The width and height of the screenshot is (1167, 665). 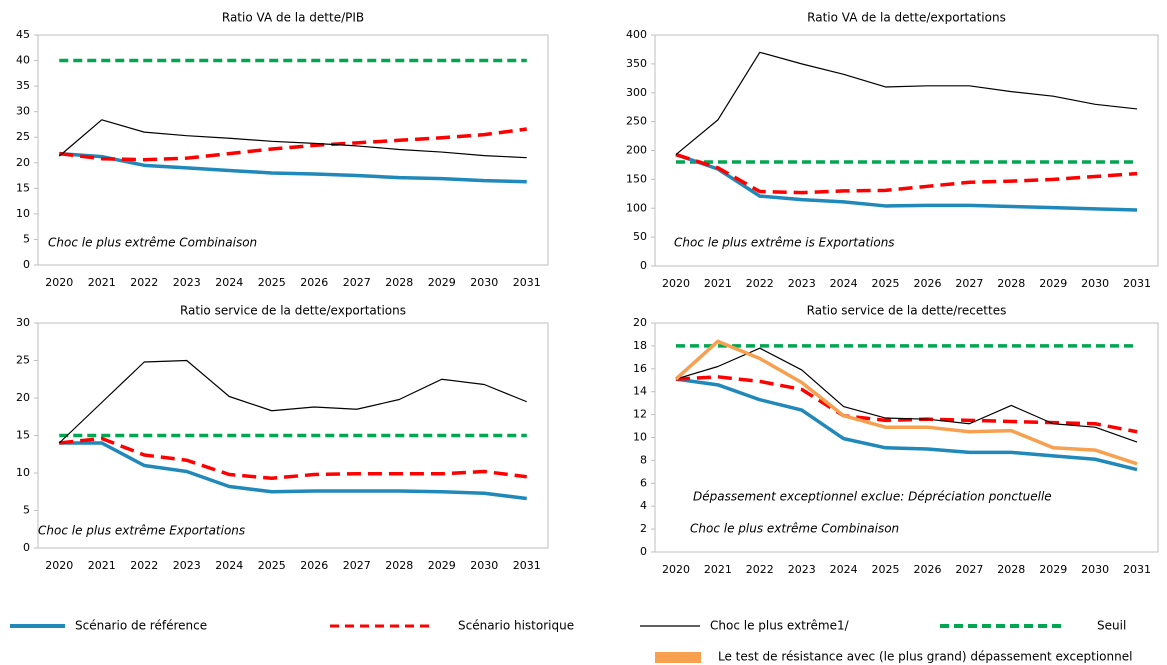 I want to click on annotation: Choc le plus extrême is Exportations, so click(x=784, y=243).